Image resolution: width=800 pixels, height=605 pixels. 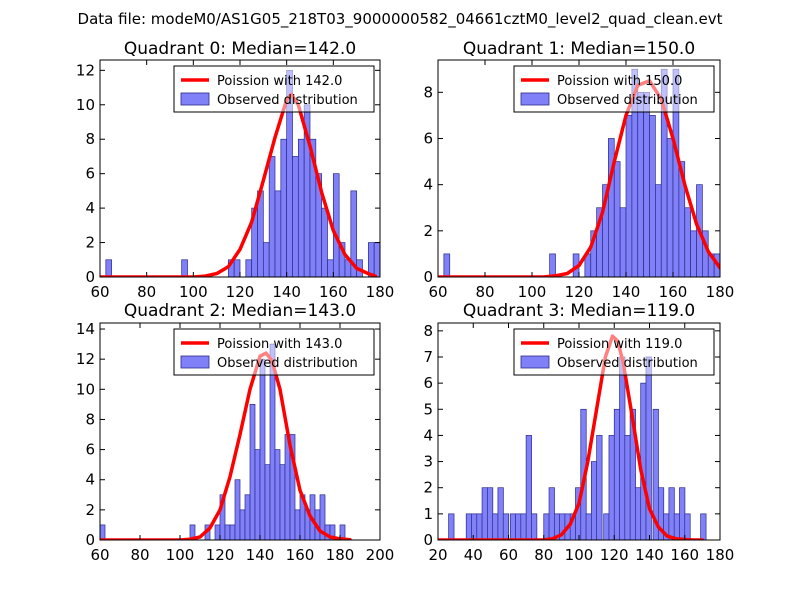 What do you see at coordinates (428, 462) in the screenshot?
I see `y-tick-label: 3` at bounding box center [428, 462].